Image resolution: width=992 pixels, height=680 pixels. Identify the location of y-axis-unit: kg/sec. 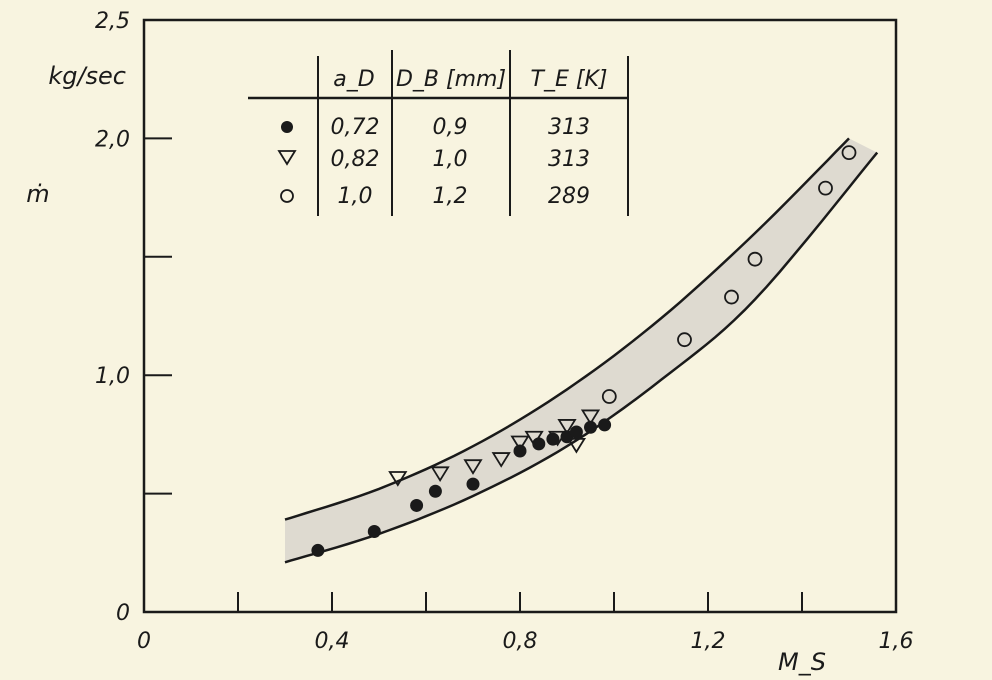
(87, 76).